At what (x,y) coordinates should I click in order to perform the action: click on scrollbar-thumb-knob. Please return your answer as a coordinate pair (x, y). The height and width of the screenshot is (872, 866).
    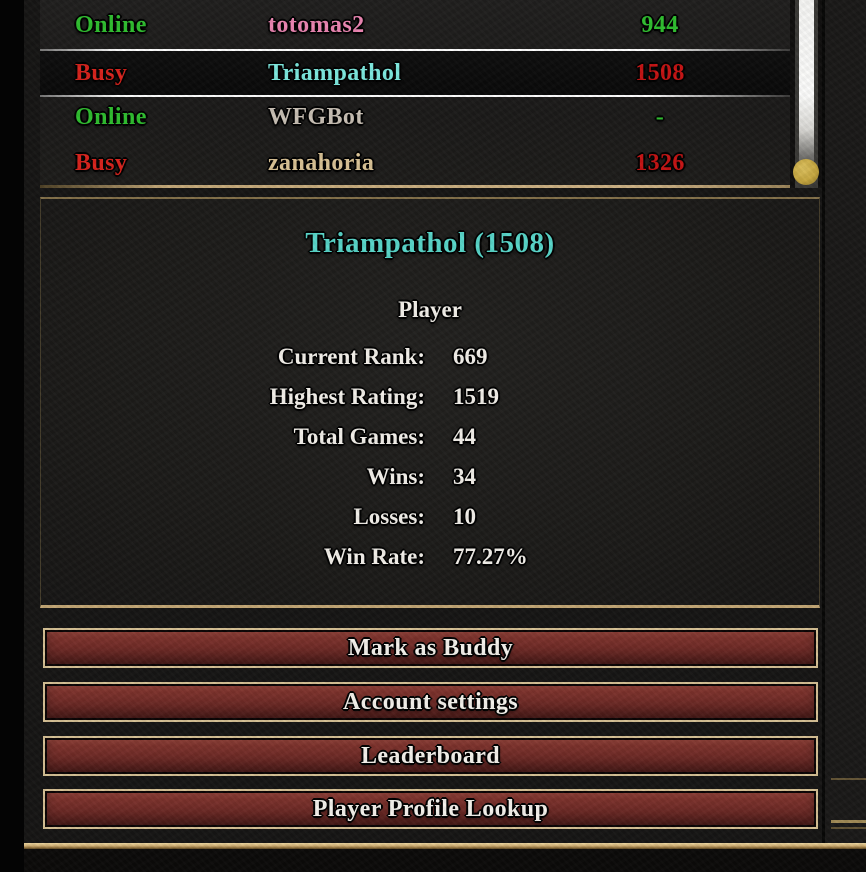
    Looking at the image, I should click on (806, 172).